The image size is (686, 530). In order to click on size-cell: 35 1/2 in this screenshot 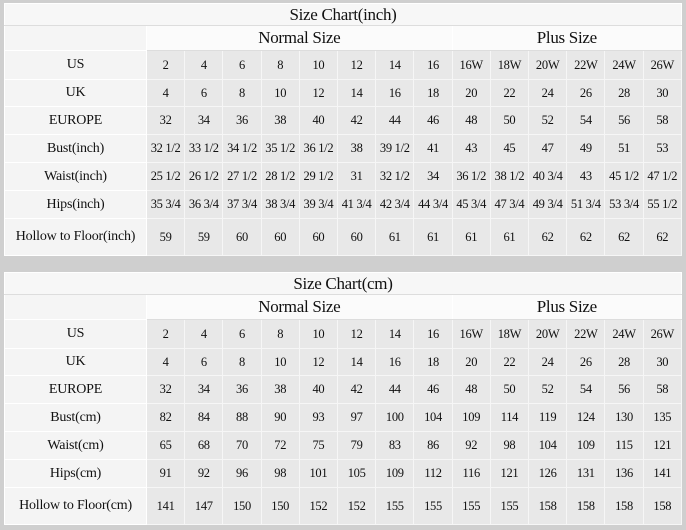, I will do `click(280, 148)`.